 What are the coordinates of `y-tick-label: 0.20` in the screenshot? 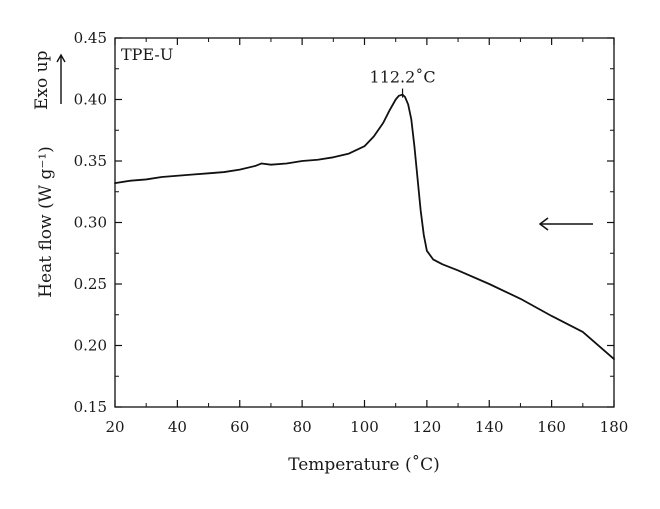 It's located at (90, 346).